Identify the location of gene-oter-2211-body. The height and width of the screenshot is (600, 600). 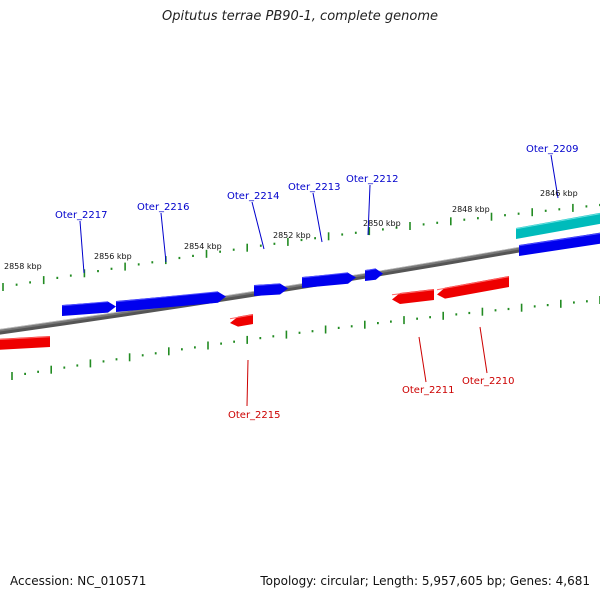
(413, 296).